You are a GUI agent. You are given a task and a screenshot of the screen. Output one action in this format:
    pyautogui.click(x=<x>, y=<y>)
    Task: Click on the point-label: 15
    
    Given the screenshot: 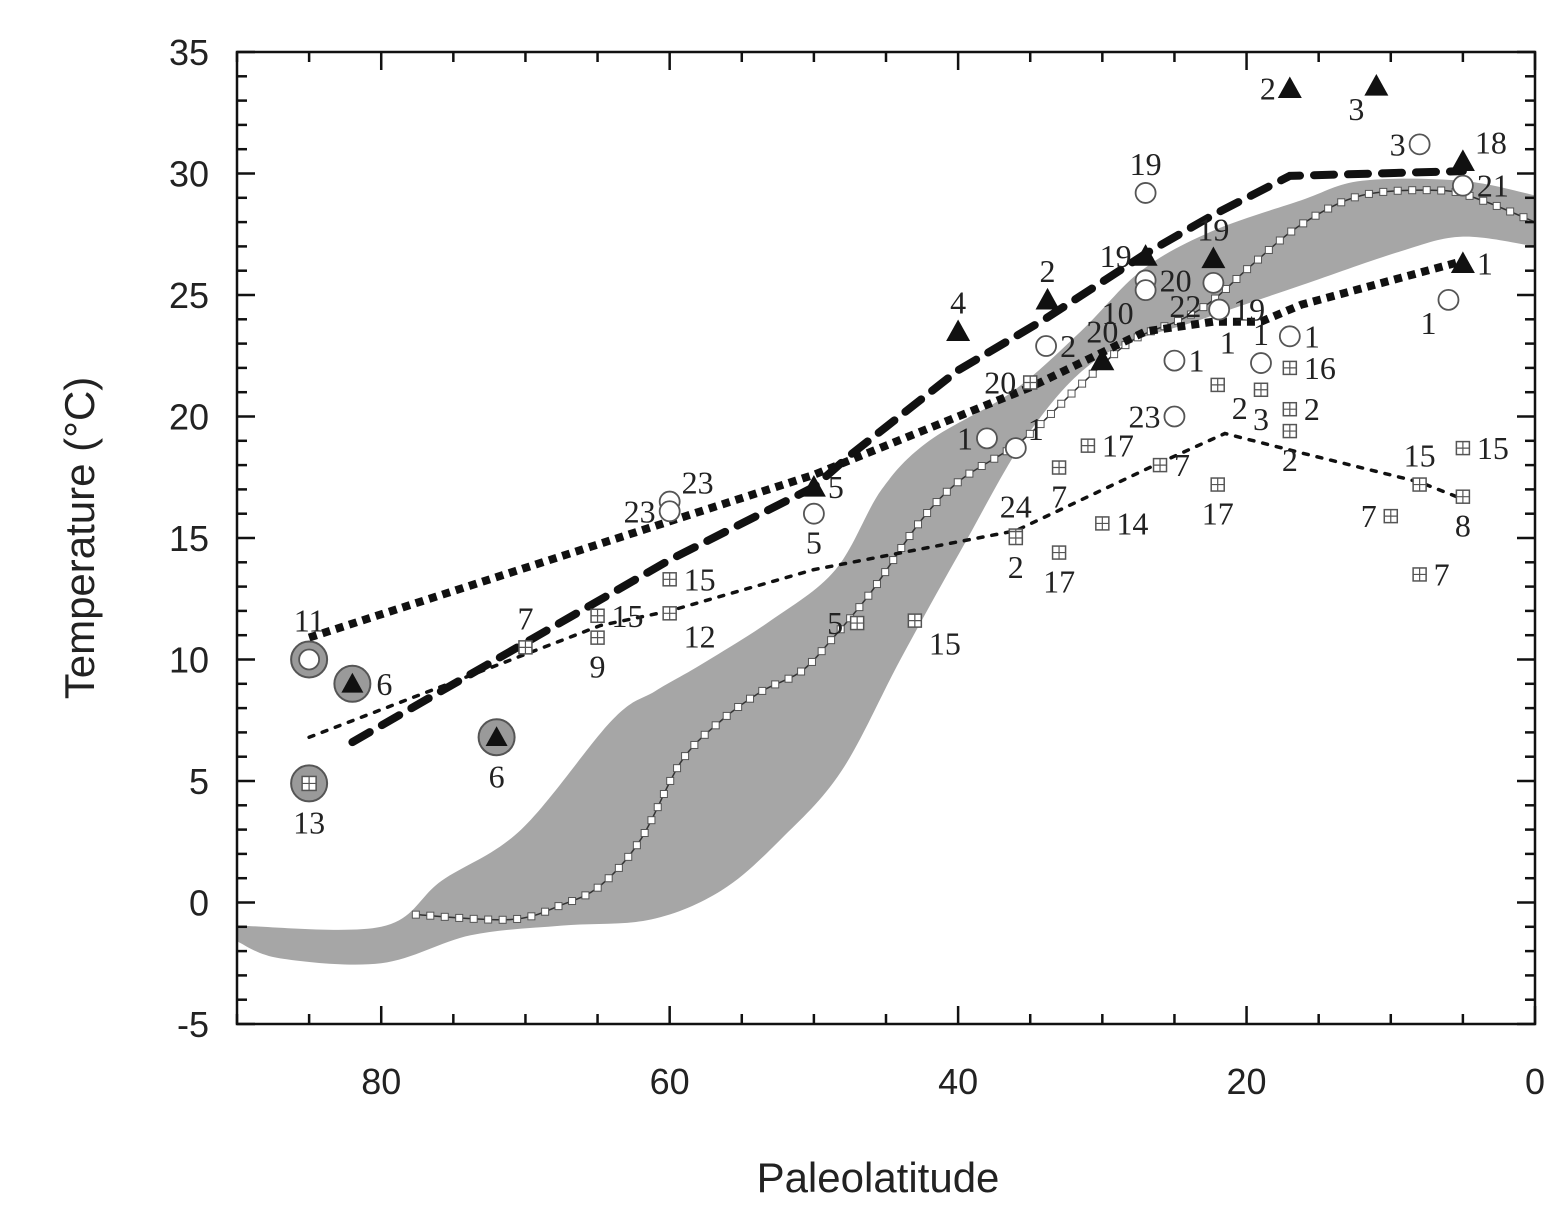 What is the action you would take?
    pyautogui.click(x=1493, y=448)
    